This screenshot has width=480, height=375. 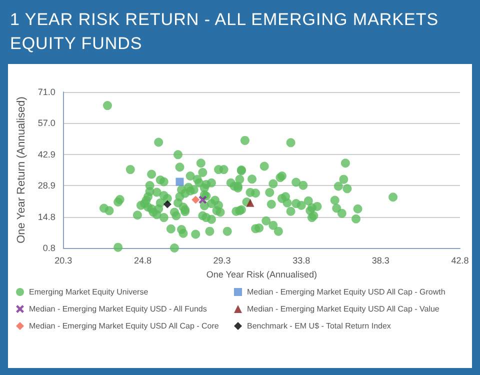 What do you see at coordinates (63, 261) in the screenshot?
I see `x-tick-label: 20.3` at bounding box center [63, 261].